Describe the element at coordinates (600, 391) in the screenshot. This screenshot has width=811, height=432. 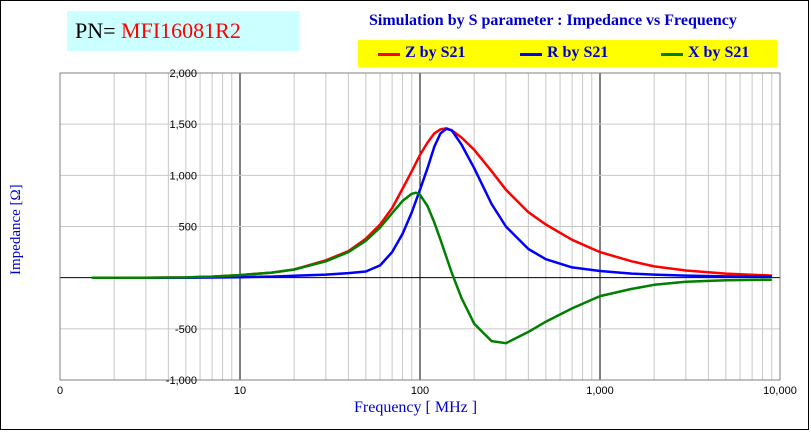
I see `x-tick-label: 1,000` at that location.